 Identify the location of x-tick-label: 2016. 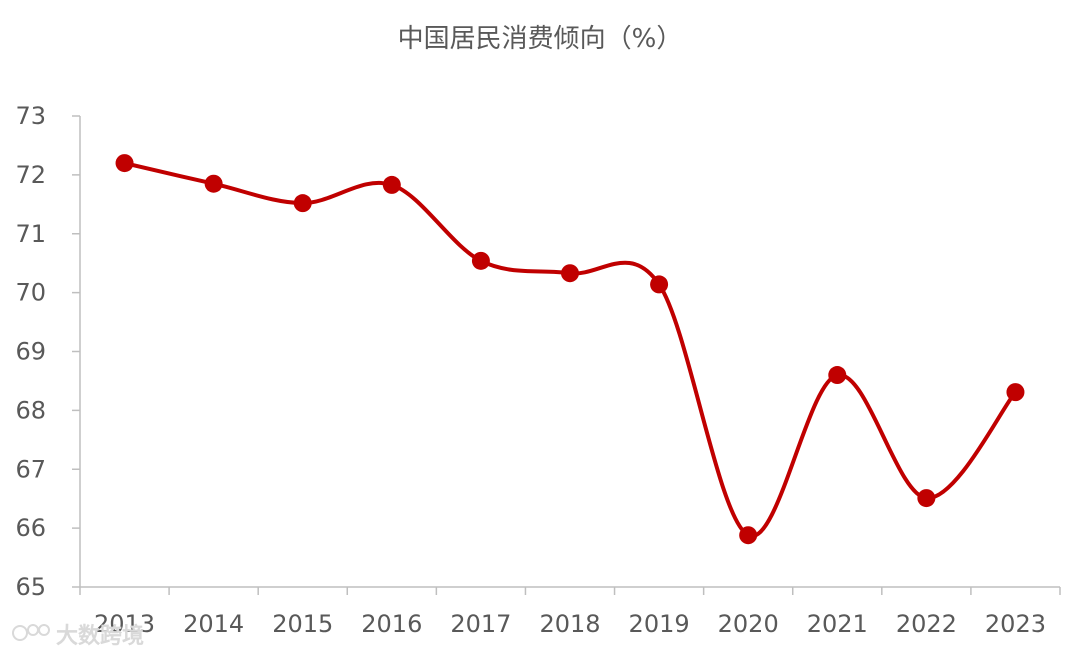
(391, 624).